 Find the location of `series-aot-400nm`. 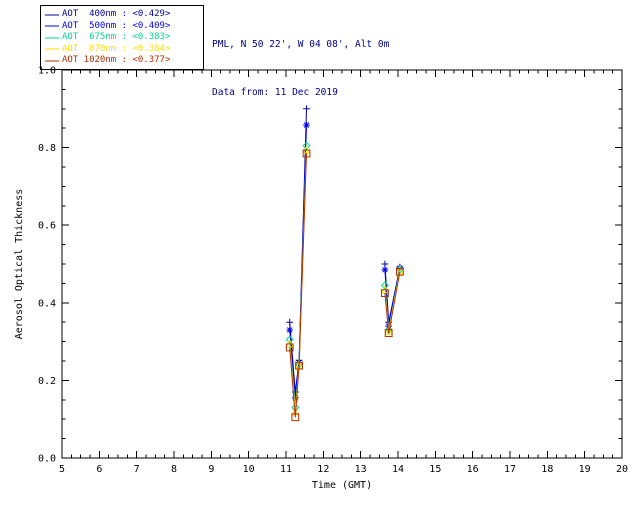

series-aot-400nm is located at coordinates (345, 250).